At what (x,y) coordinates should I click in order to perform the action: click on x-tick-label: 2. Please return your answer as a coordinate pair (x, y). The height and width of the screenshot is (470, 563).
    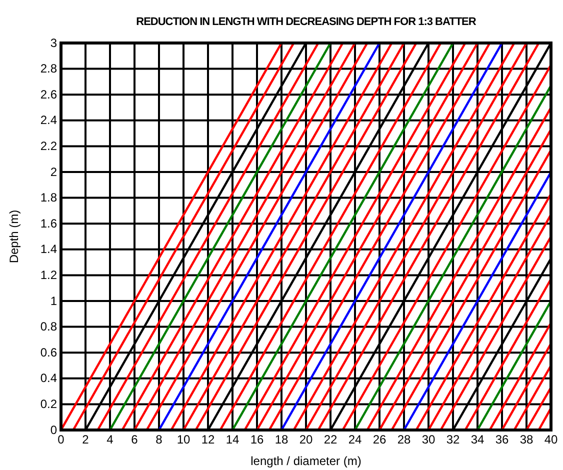
    Looking at the image, I should click on (86, 439).